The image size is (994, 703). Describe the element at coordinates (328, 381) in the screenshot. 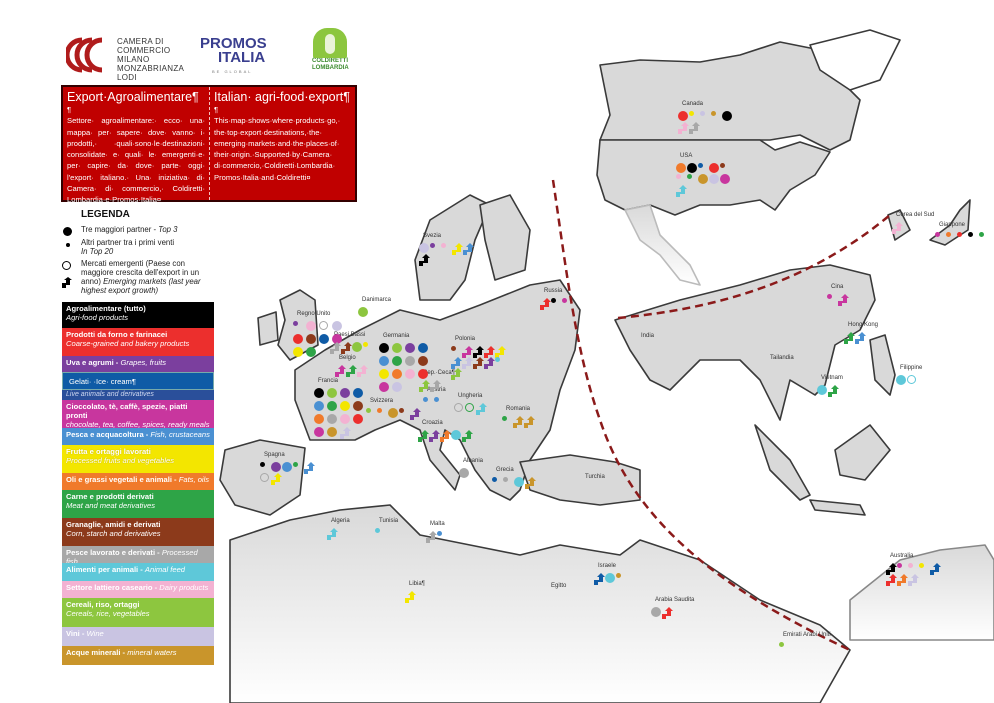

I see `country-label: Francia` at that location.